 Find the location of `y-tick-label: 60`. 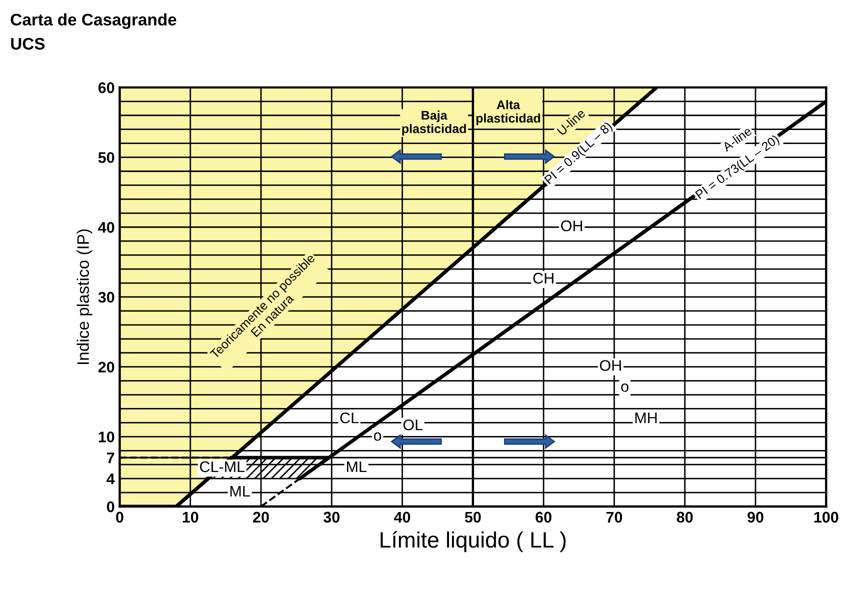

y-tick-label: 60 is located at coordinates (106, 88).